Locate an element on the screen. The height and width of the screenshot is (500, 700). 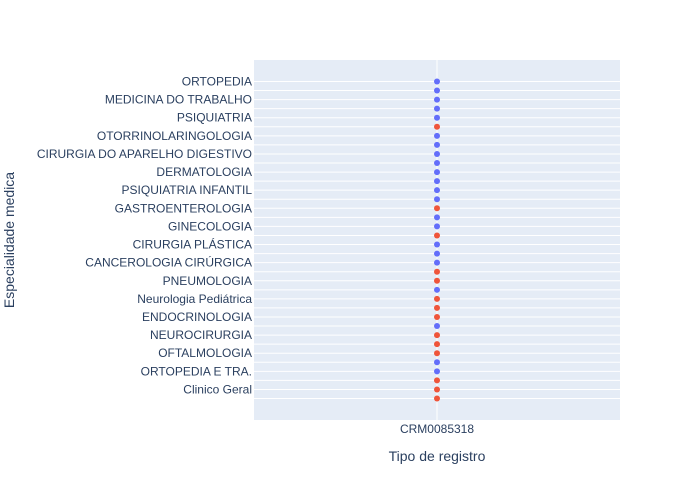
y-tick-label: GASTROENTEROLOGIA is located at coordinates (183, 208).